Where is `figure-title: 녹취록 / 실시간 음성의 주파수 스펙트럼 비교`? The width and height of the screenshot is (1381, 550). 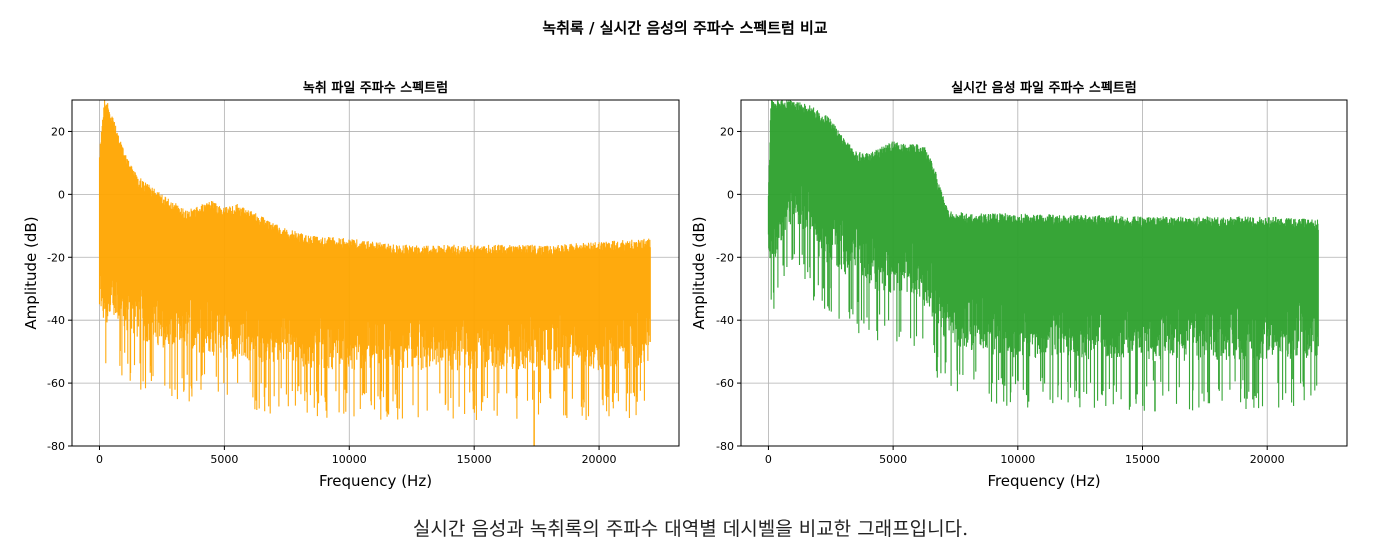
figure-title: 녹취록 / 실시간 음성의 주파수 스펙트럼 비교 is located at coordinates (684, 28).